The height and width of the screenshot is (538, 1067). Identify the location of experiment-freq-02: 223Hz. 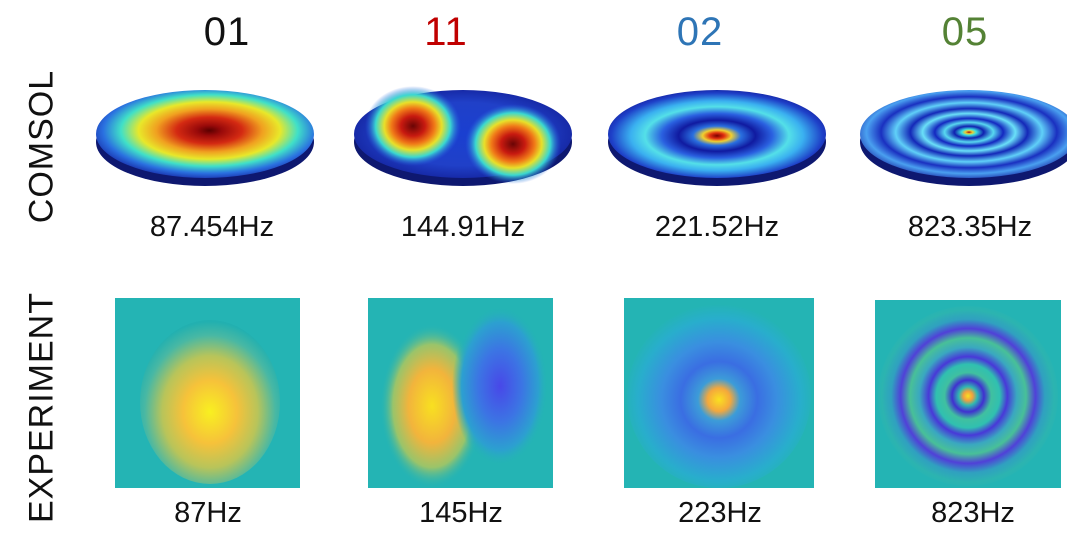
(720, 513).